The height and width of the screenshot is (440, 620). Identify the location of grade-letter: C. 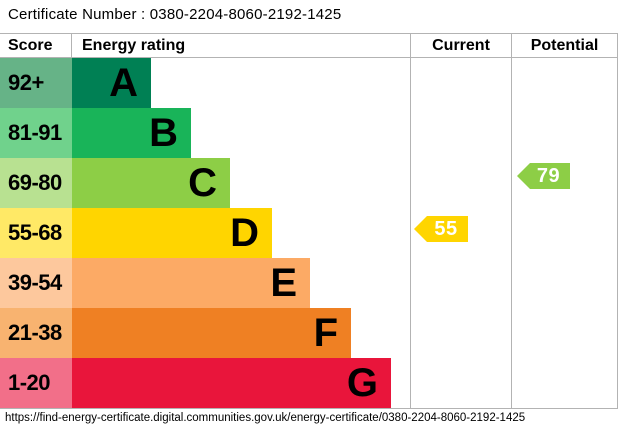
(202, 183).